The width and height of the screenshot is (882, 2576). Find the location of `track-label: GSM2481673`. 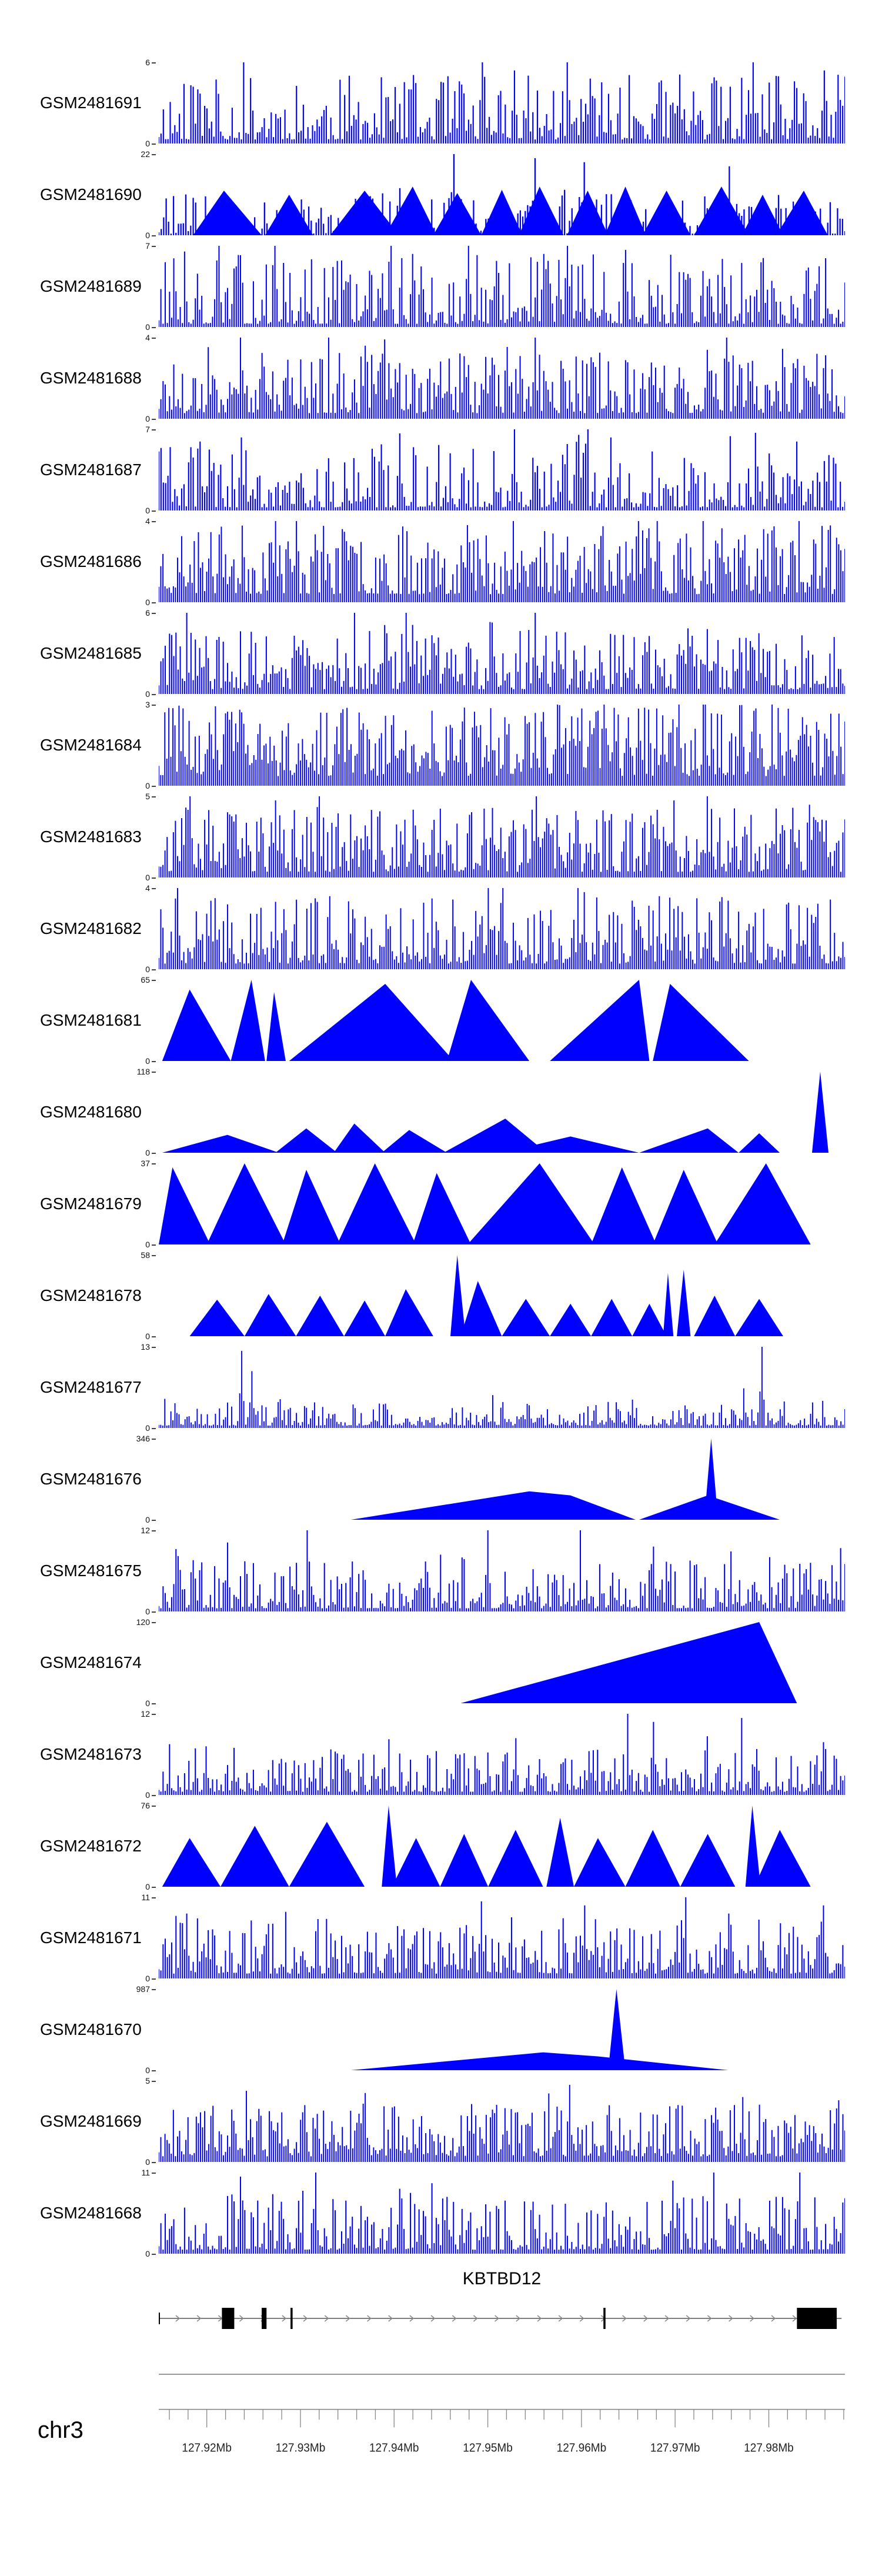

track-label: GSM2481673 is located at coordinates (91, 1754).